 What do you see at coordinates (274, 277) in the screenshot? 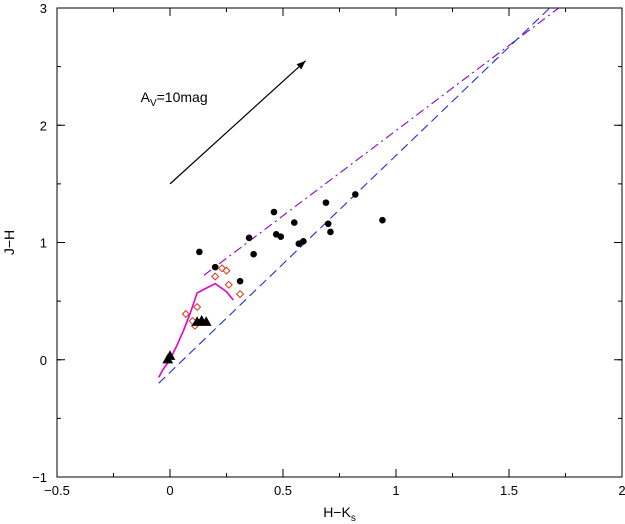
I see `data-markers` at bounding box center [274, 277].